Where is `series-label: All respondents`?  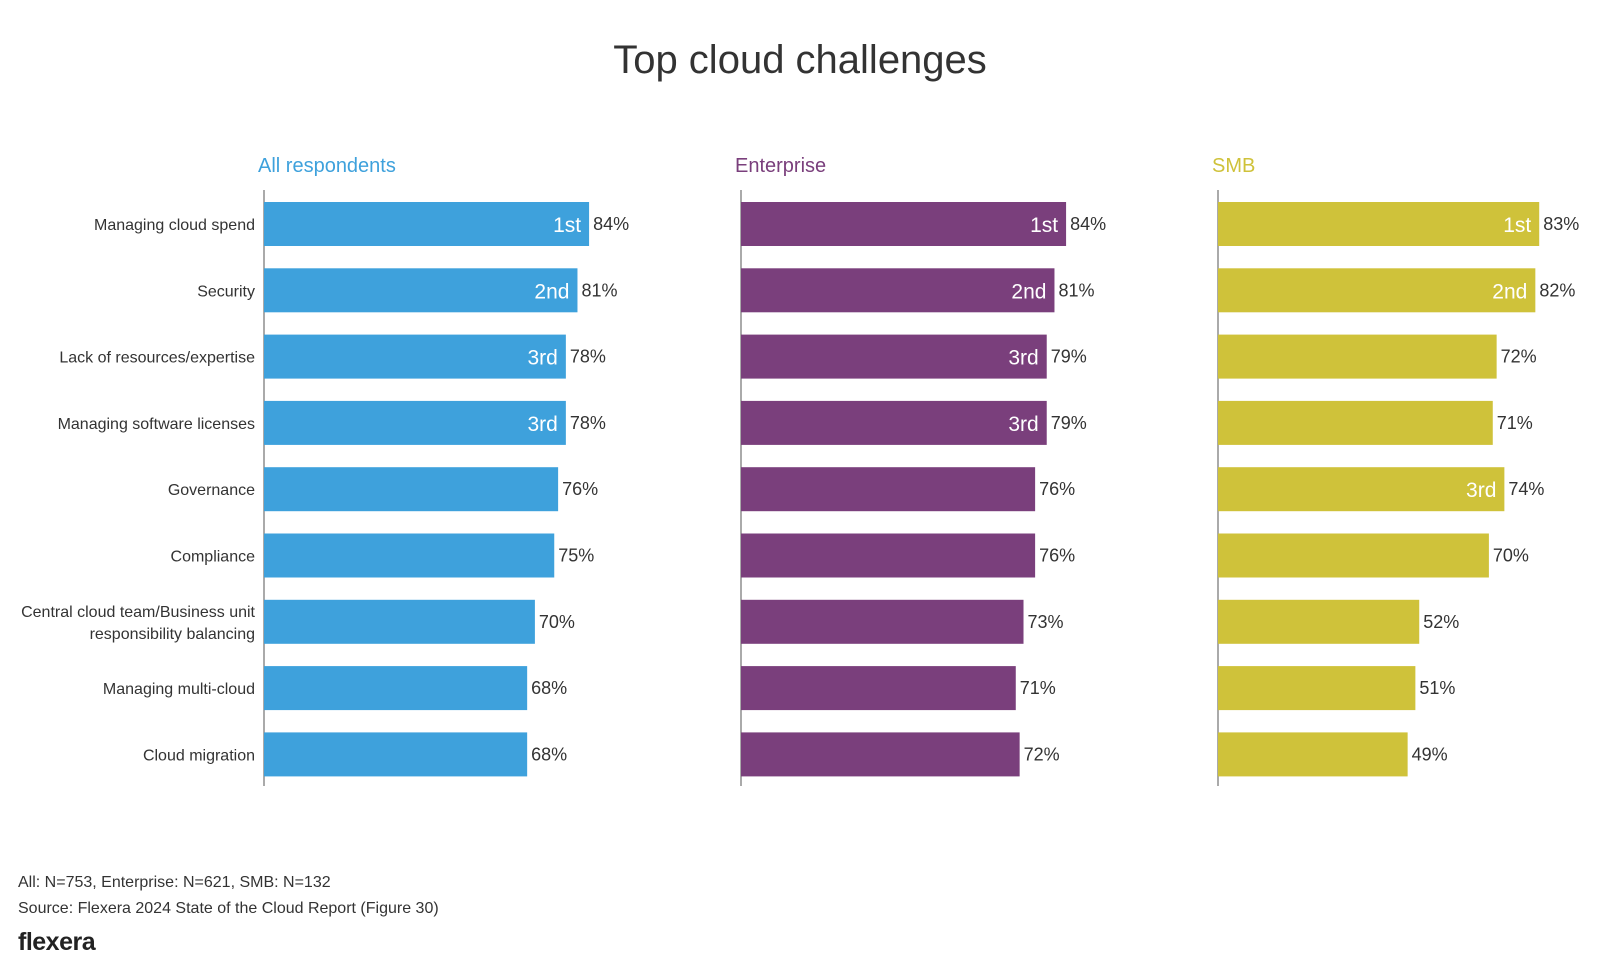 series-label: All respondents is located at coordinates (327, 166).